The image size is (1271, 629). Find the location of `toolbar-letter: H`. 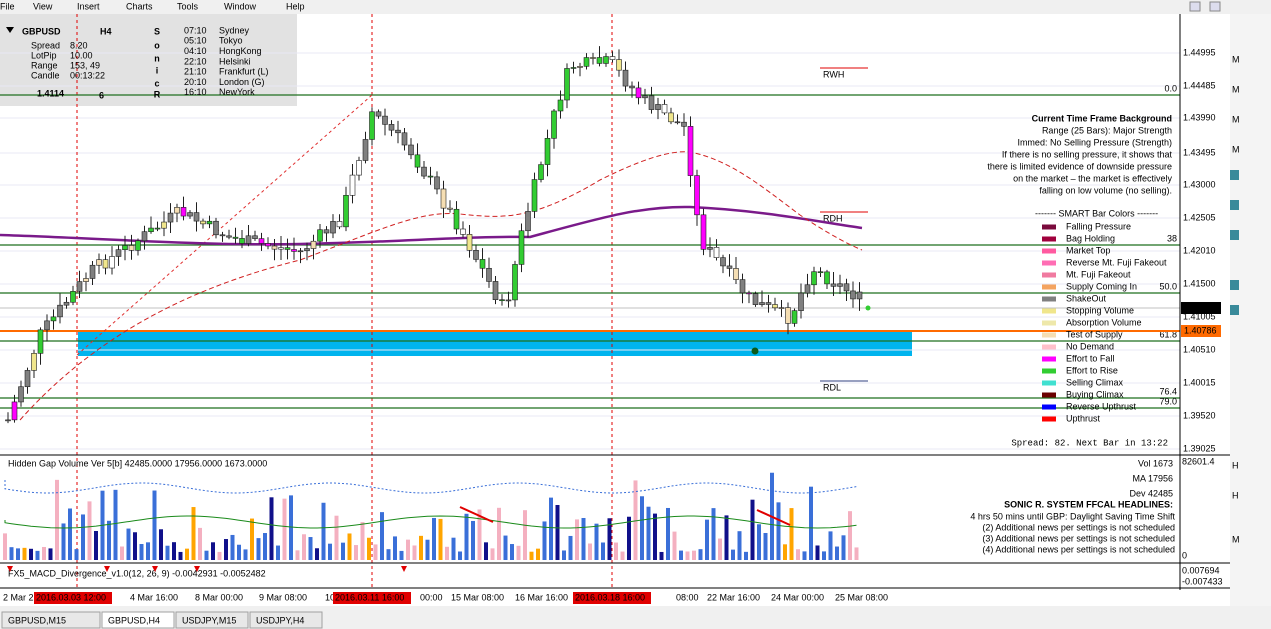

toolbar-letter: H is located at coordinates (1235, 465).